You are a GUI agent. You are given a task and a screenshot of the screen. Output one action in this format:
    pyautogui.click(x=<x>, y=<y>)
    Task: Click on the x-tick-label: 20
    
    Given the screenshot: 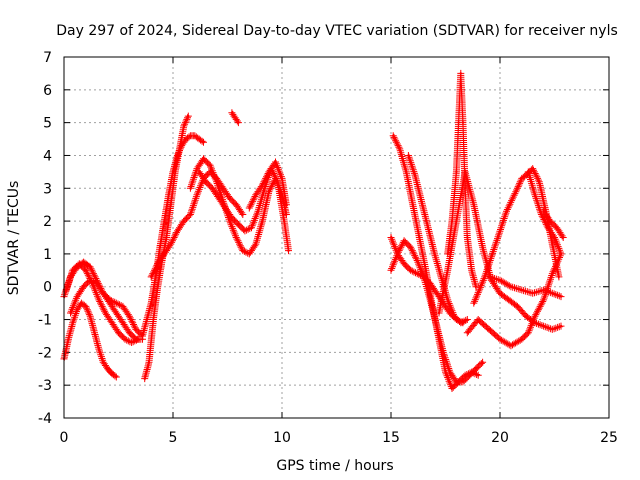 What is the action you would take?
    pyautogui.click(x=500, y=438)
    